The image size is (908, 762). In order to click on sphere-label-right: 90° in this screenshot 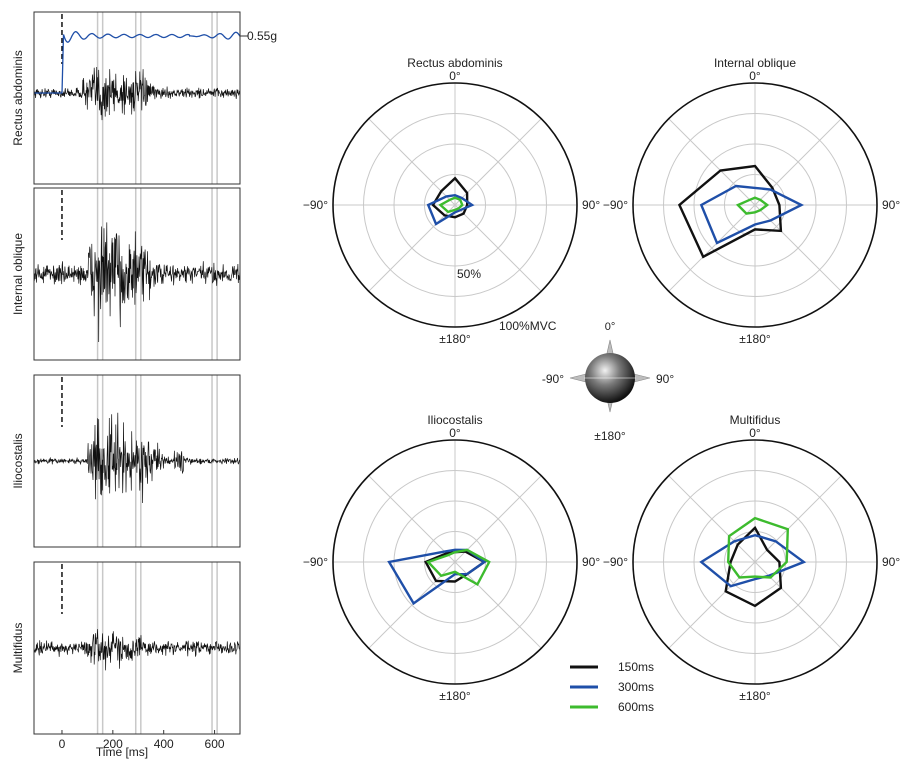, I will do `click(665, 379)`.